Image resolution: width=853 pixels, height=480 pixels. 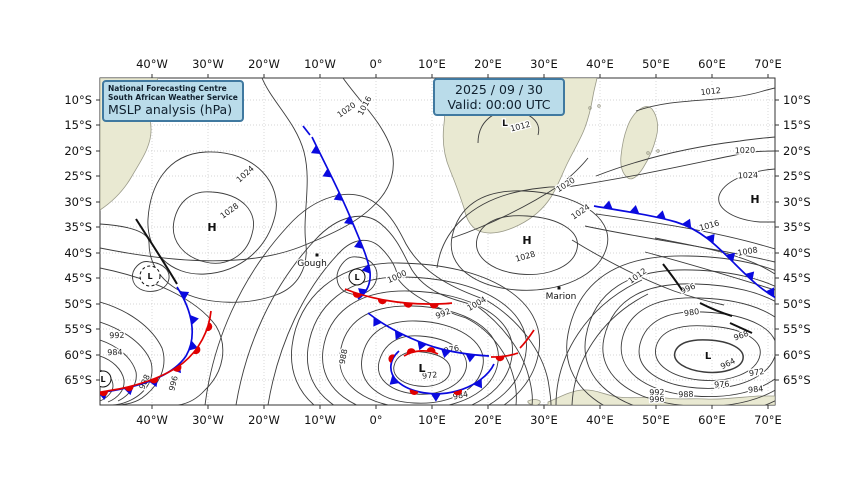 I want to click on isobar-label: 988, so click(x=344, y=356).